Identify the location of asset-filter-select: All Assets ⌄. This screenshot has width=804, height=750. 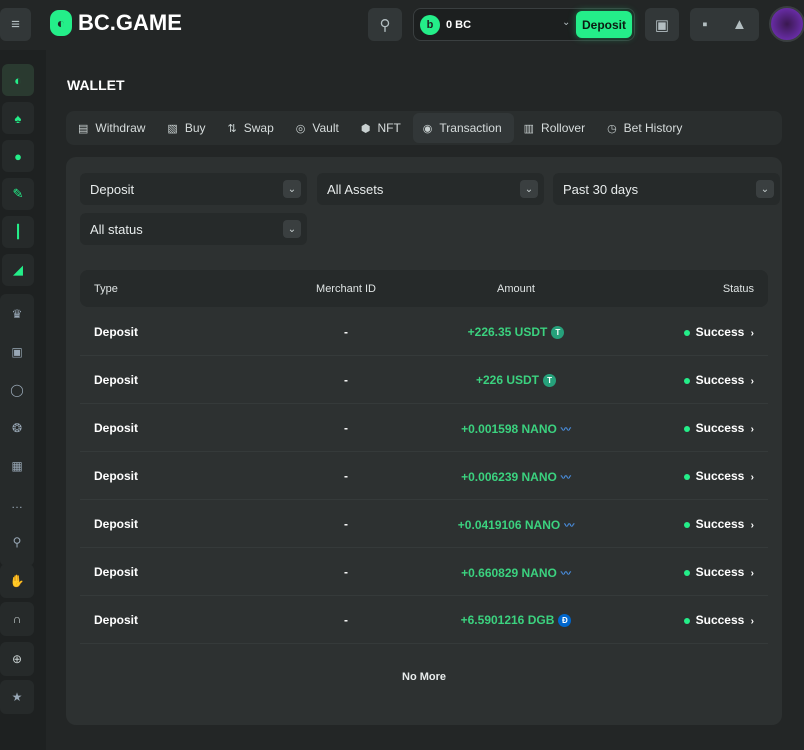
(430, 189).